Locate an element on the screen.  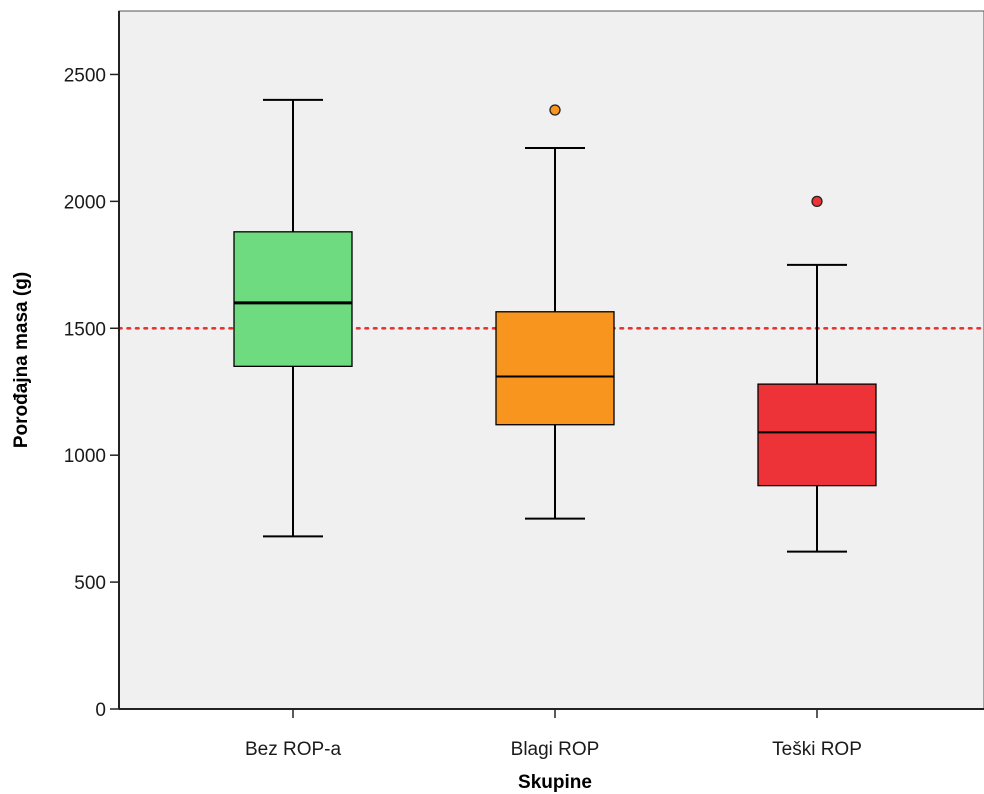
x-tick-label: Teški ROP is located at coordinates (817, 749).